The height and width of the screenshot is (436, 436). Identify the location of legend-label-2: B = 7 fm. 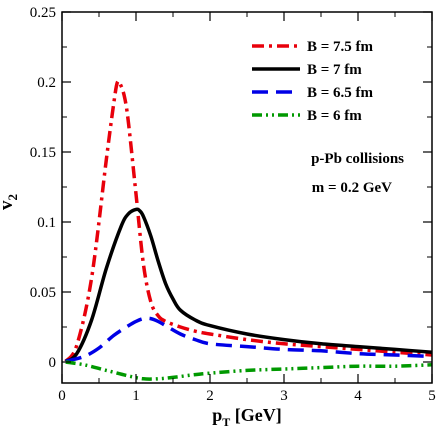
(334, 70).